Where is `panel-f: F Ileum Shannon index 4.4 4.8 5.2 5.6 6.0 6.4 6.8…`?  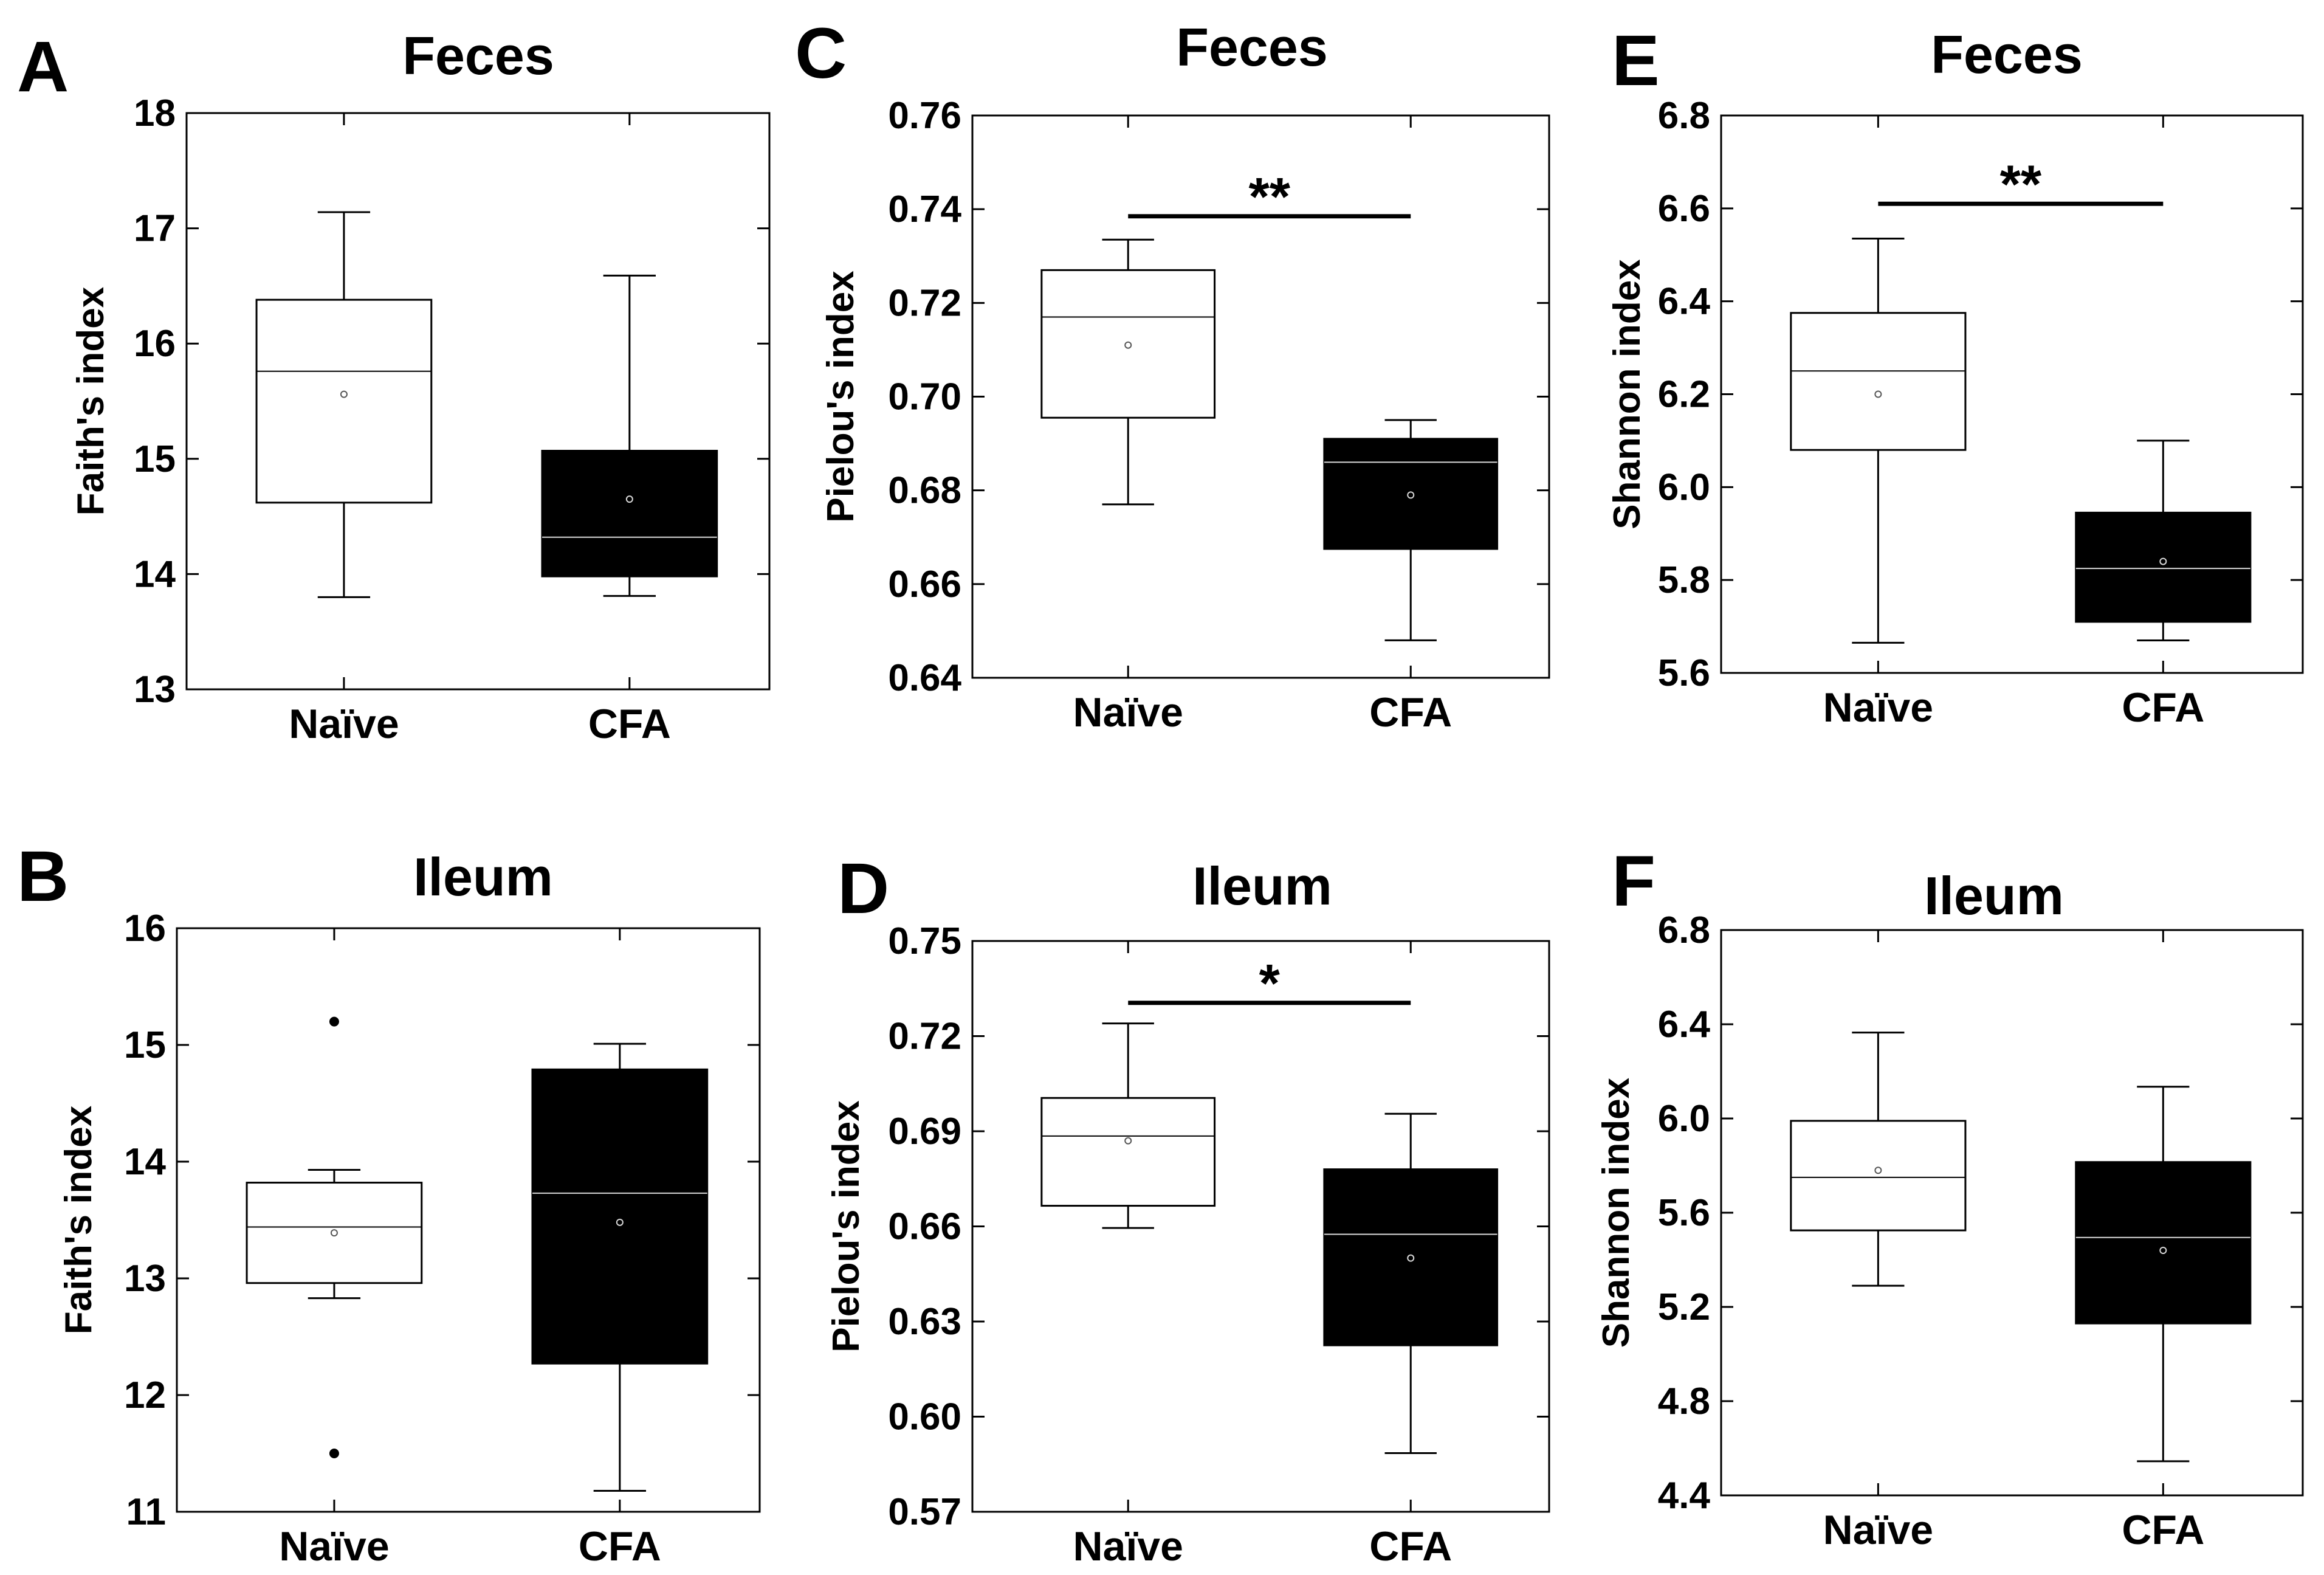 panel-f: F Ileum Shannon index 4.4 4.8 5.2 5.6 6.0 6.4 6.8… is located at coordinates (1949, 1197).